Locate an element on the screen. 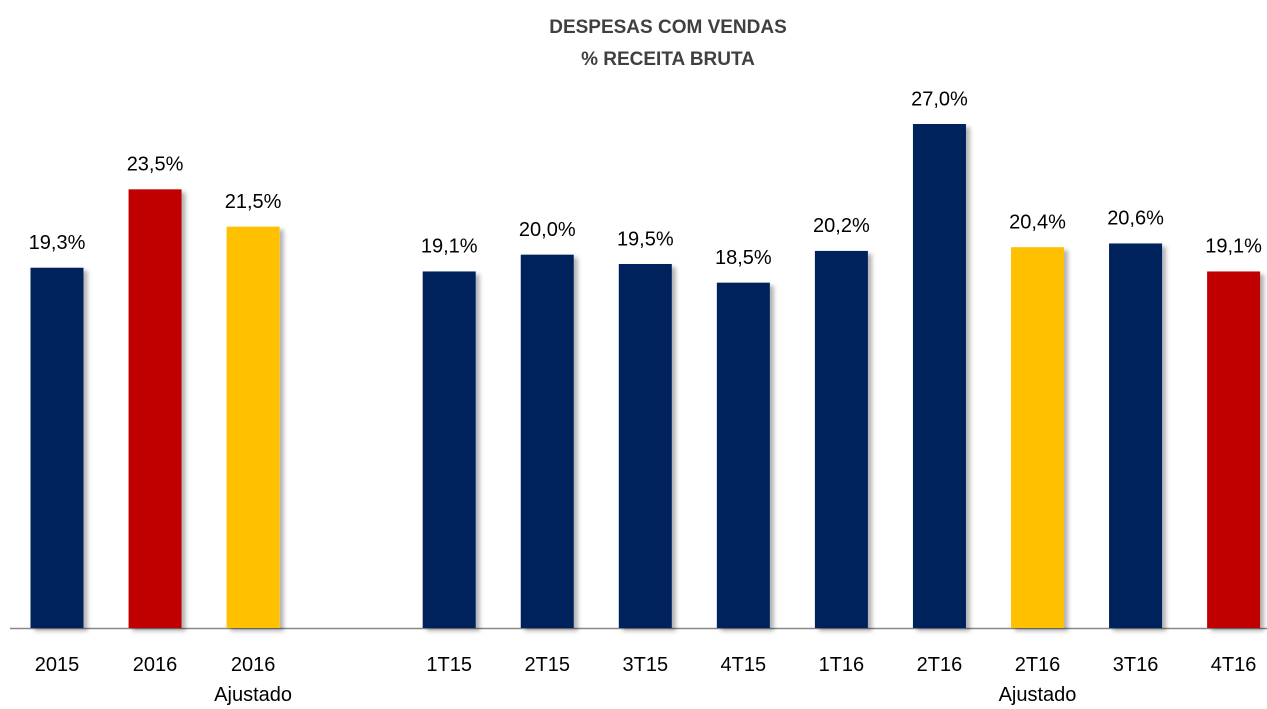  value-label: 21,5% is located at coordinates (253, 202).